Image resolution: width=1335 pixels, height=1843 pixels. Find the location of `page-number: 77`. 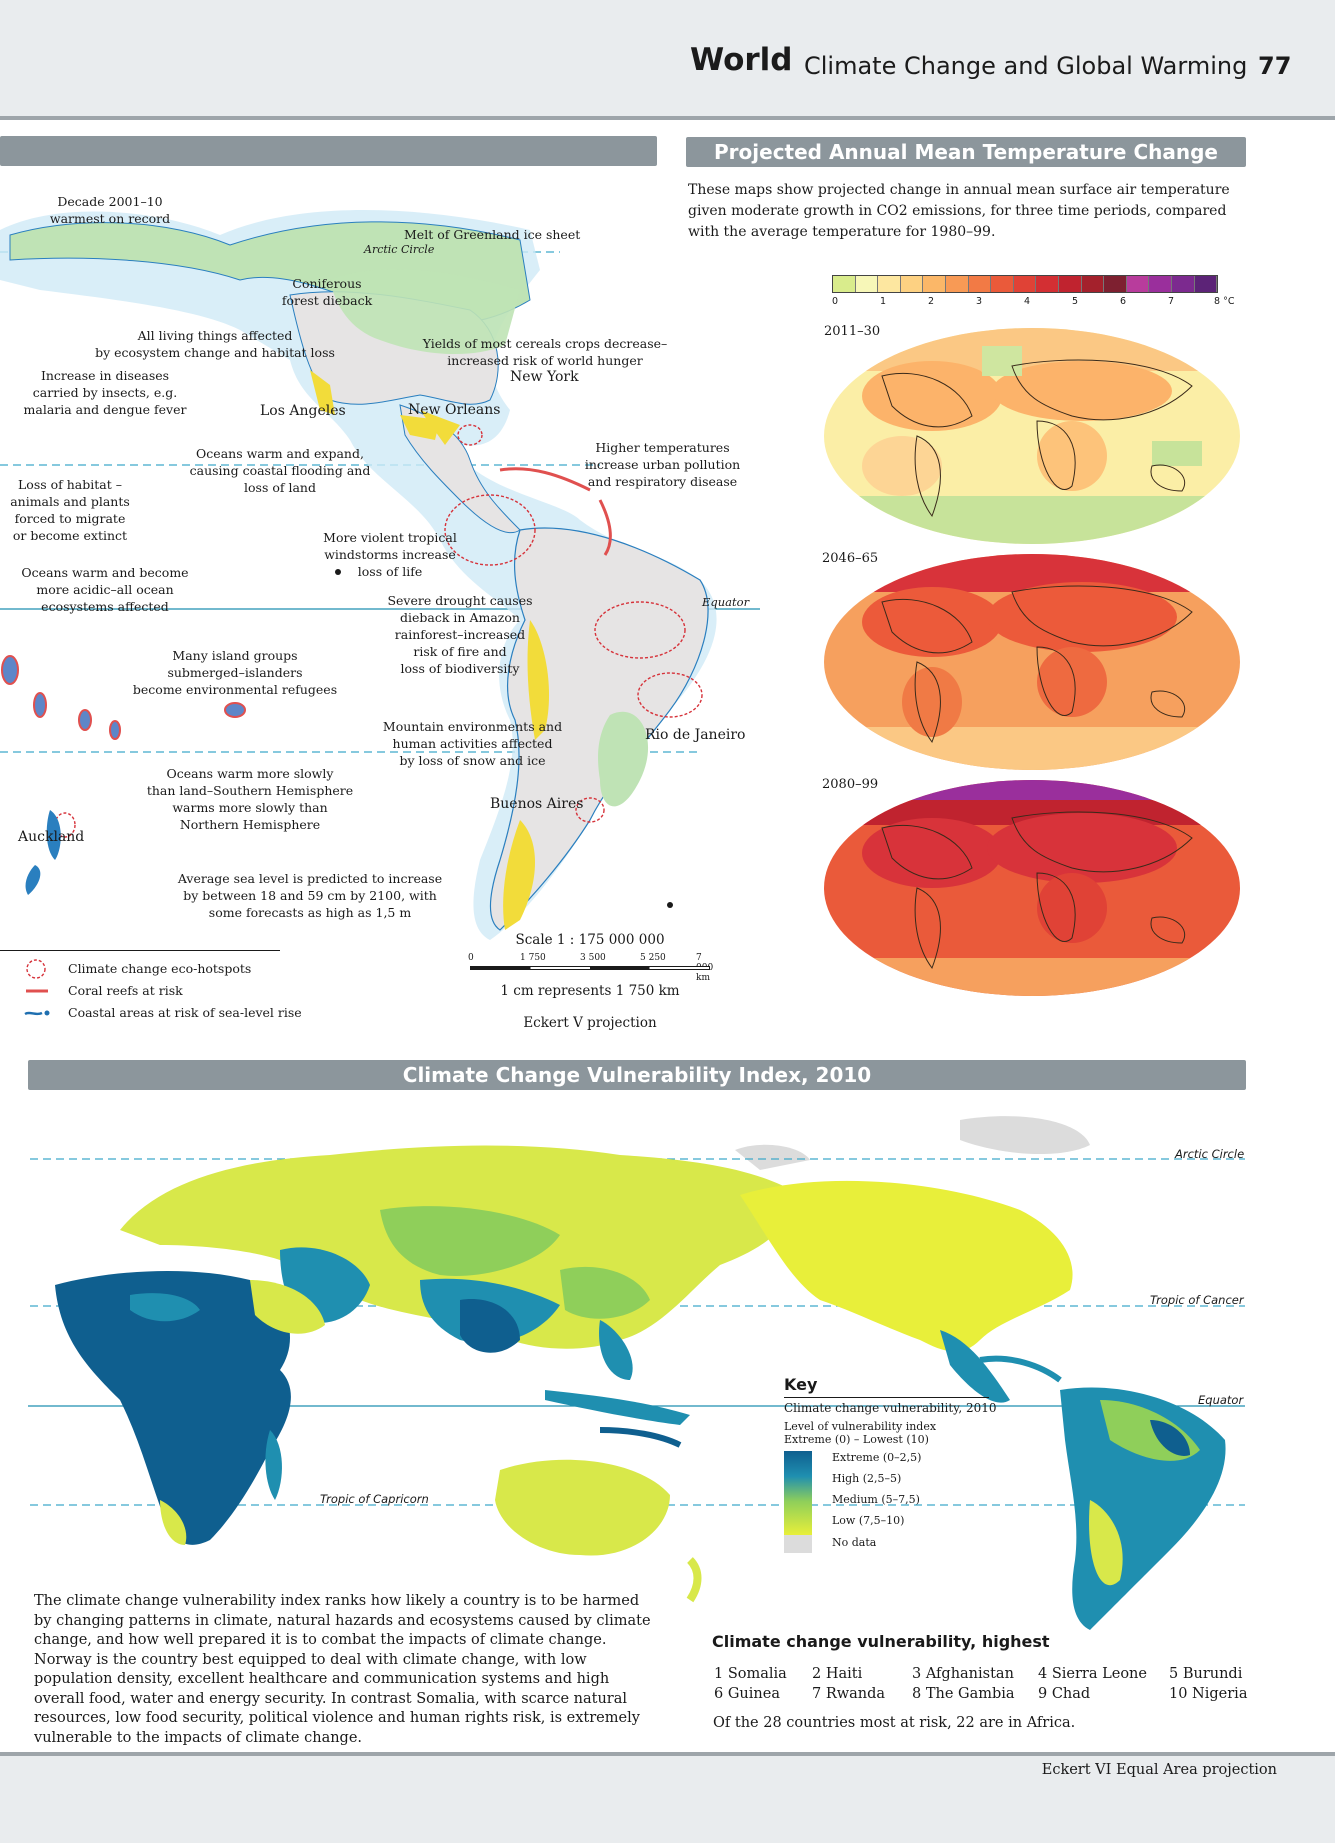

page-number: 77 is located at coordinates (1275, 66).